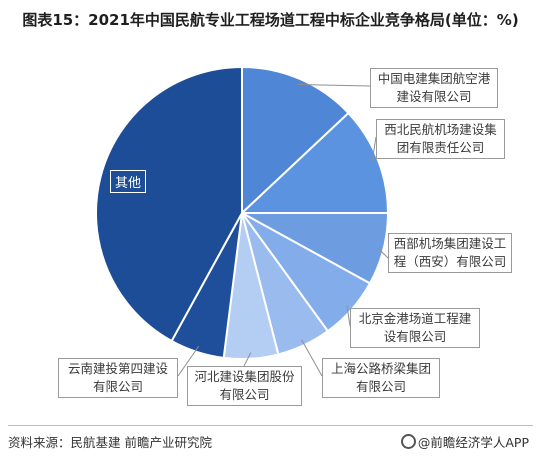 This screenshot has height=463, width=541. Describe the element at coordinates (434, 88) in the screenshot. I see `callout-label-hangkonggang: 中国电建集团航空港建设有限公司` at that location.